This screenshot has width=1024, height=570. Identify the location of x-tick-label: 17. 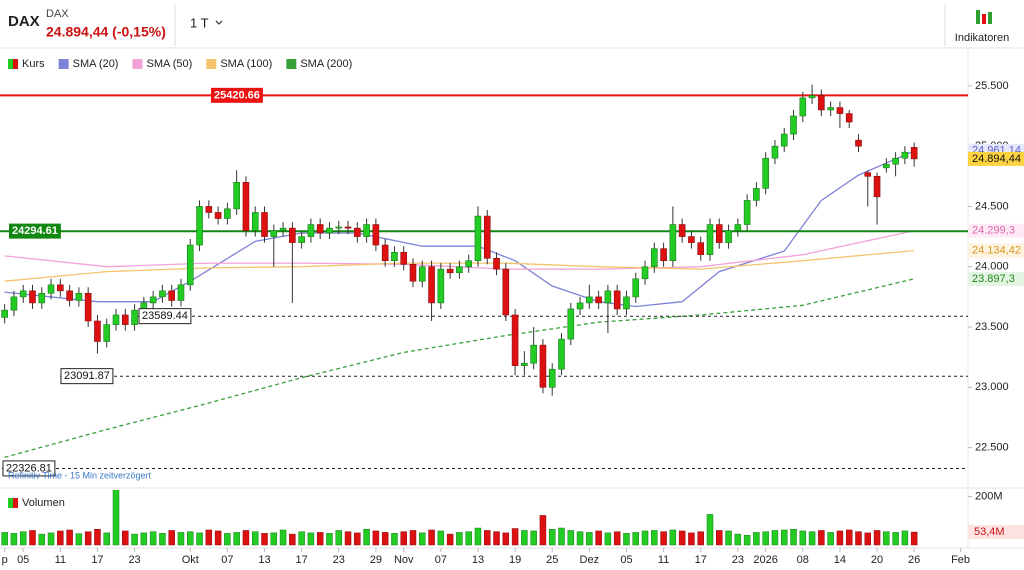
(701, 560).